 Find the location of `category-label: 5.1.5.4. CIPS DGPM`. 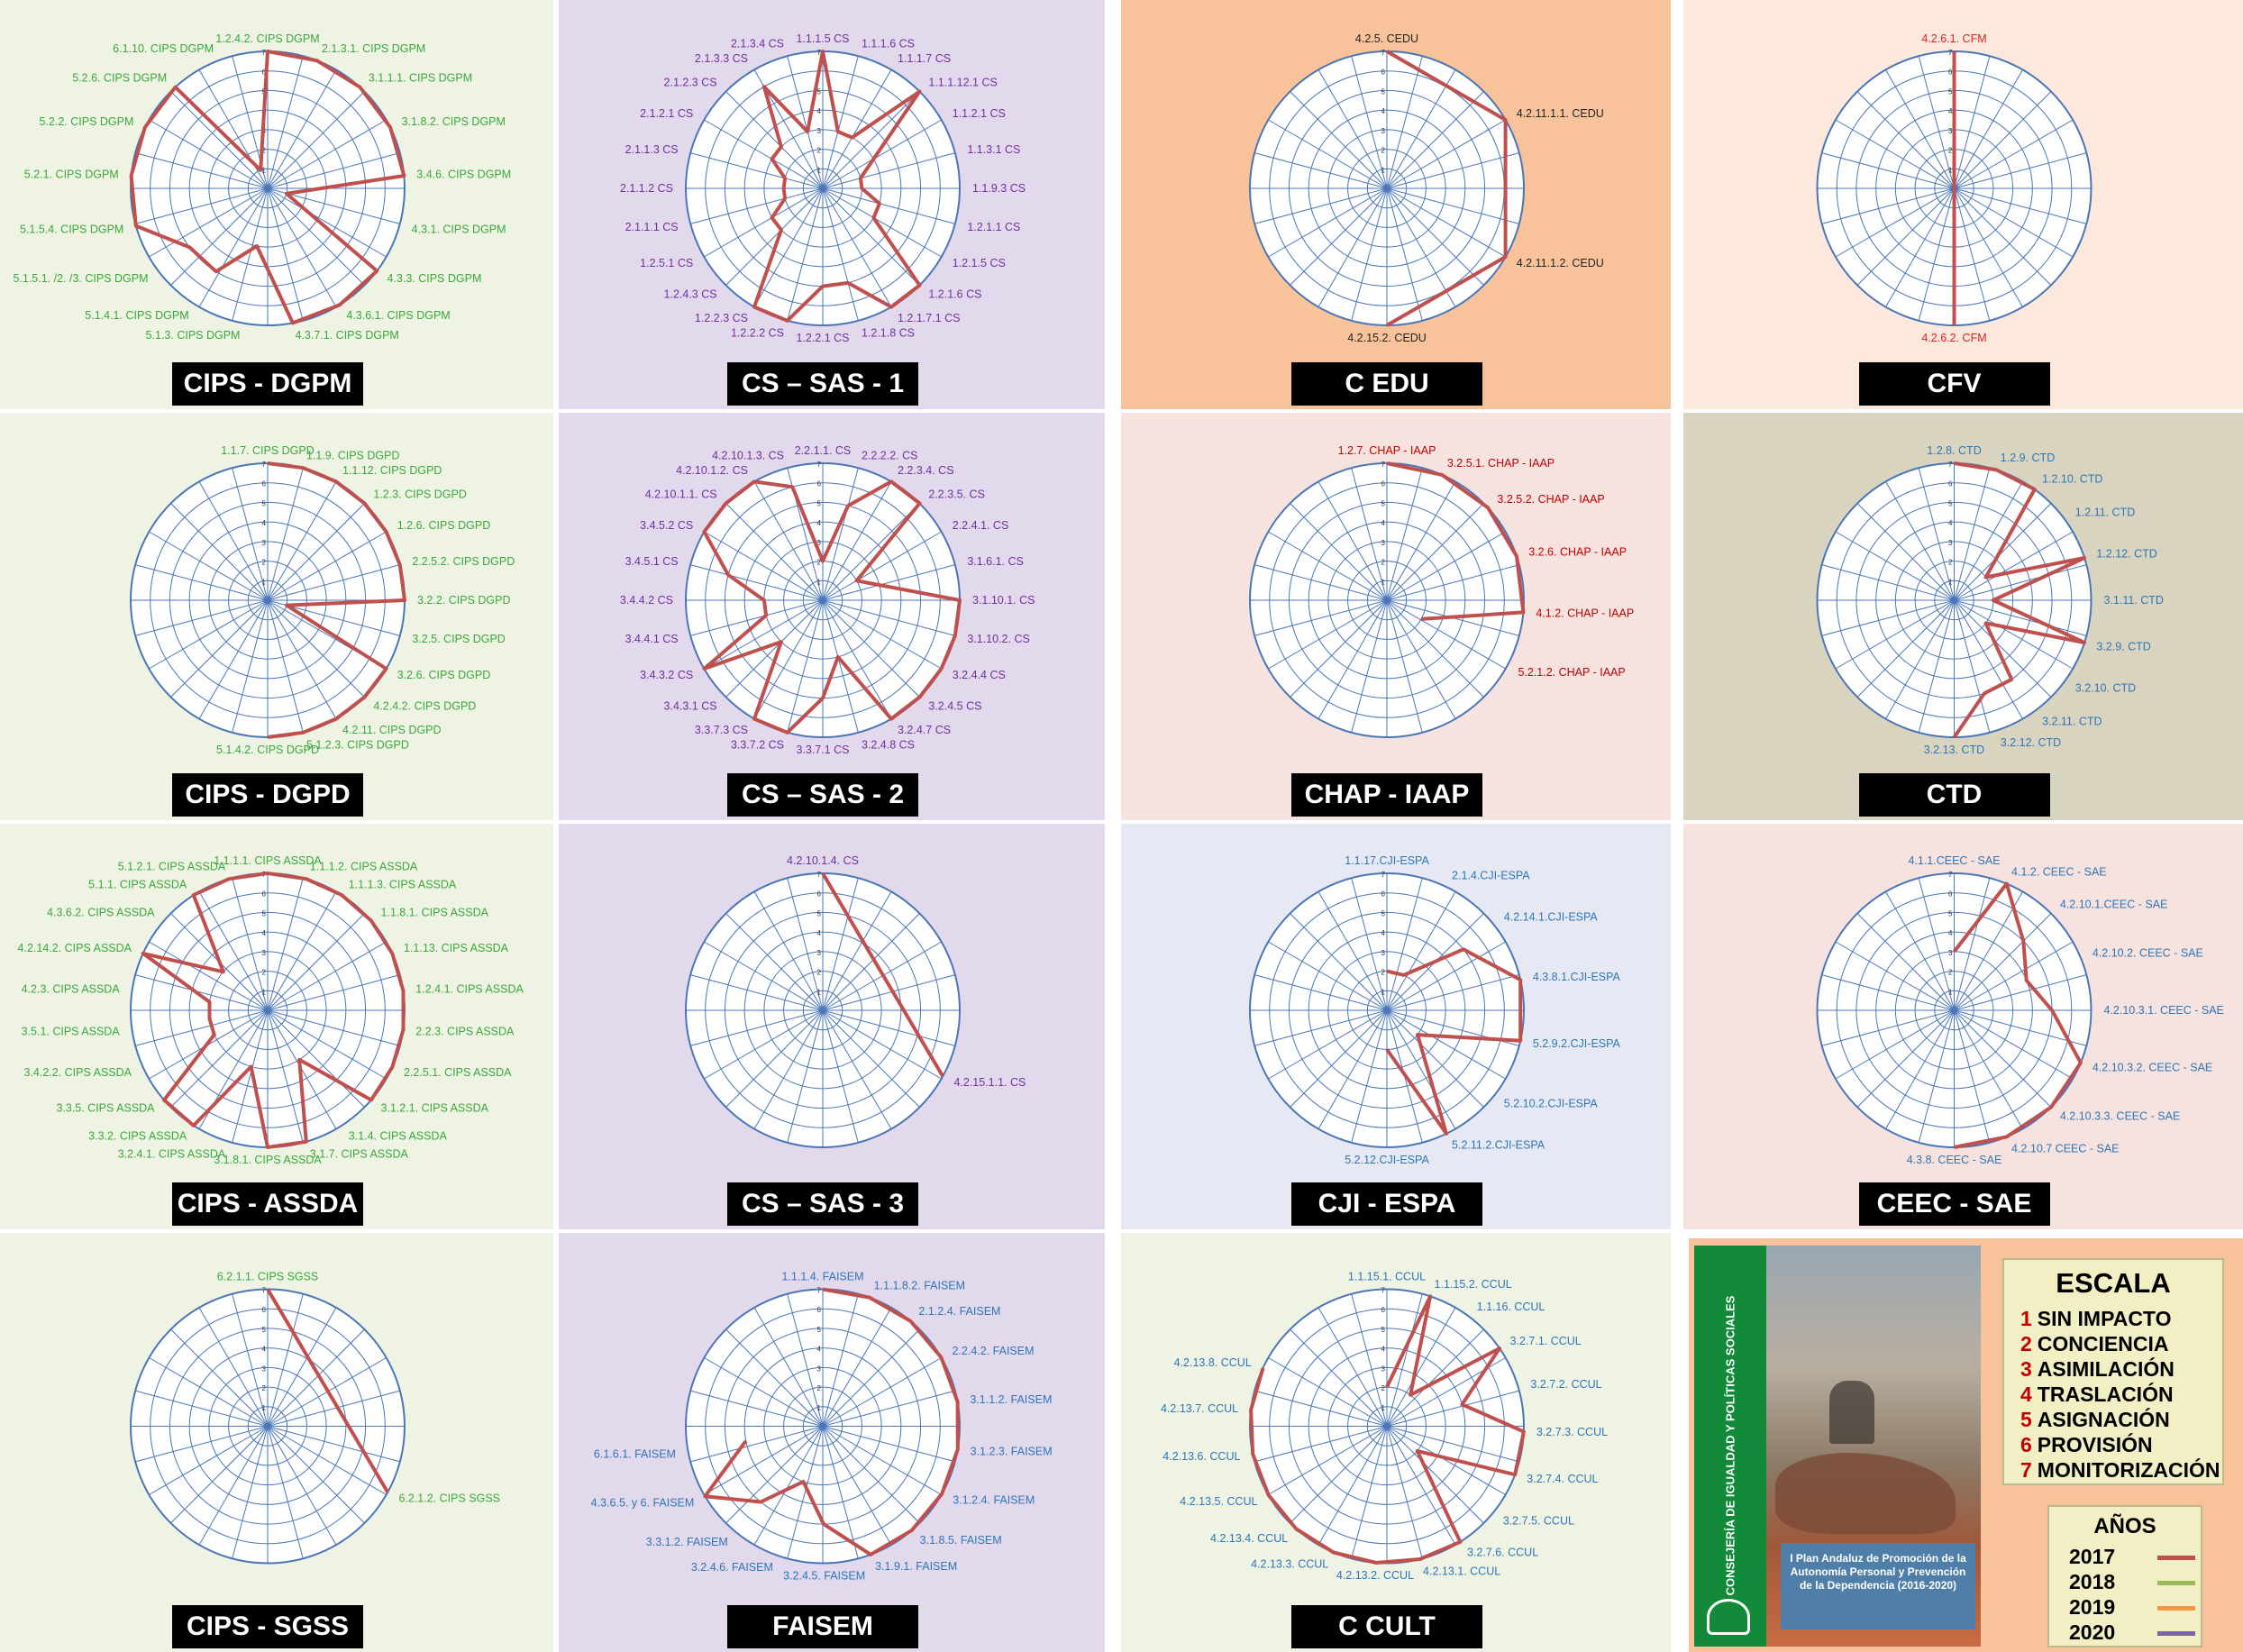

category-label: 5.1.5.4. CIPS DGPM is located at coordinates (71, 229).